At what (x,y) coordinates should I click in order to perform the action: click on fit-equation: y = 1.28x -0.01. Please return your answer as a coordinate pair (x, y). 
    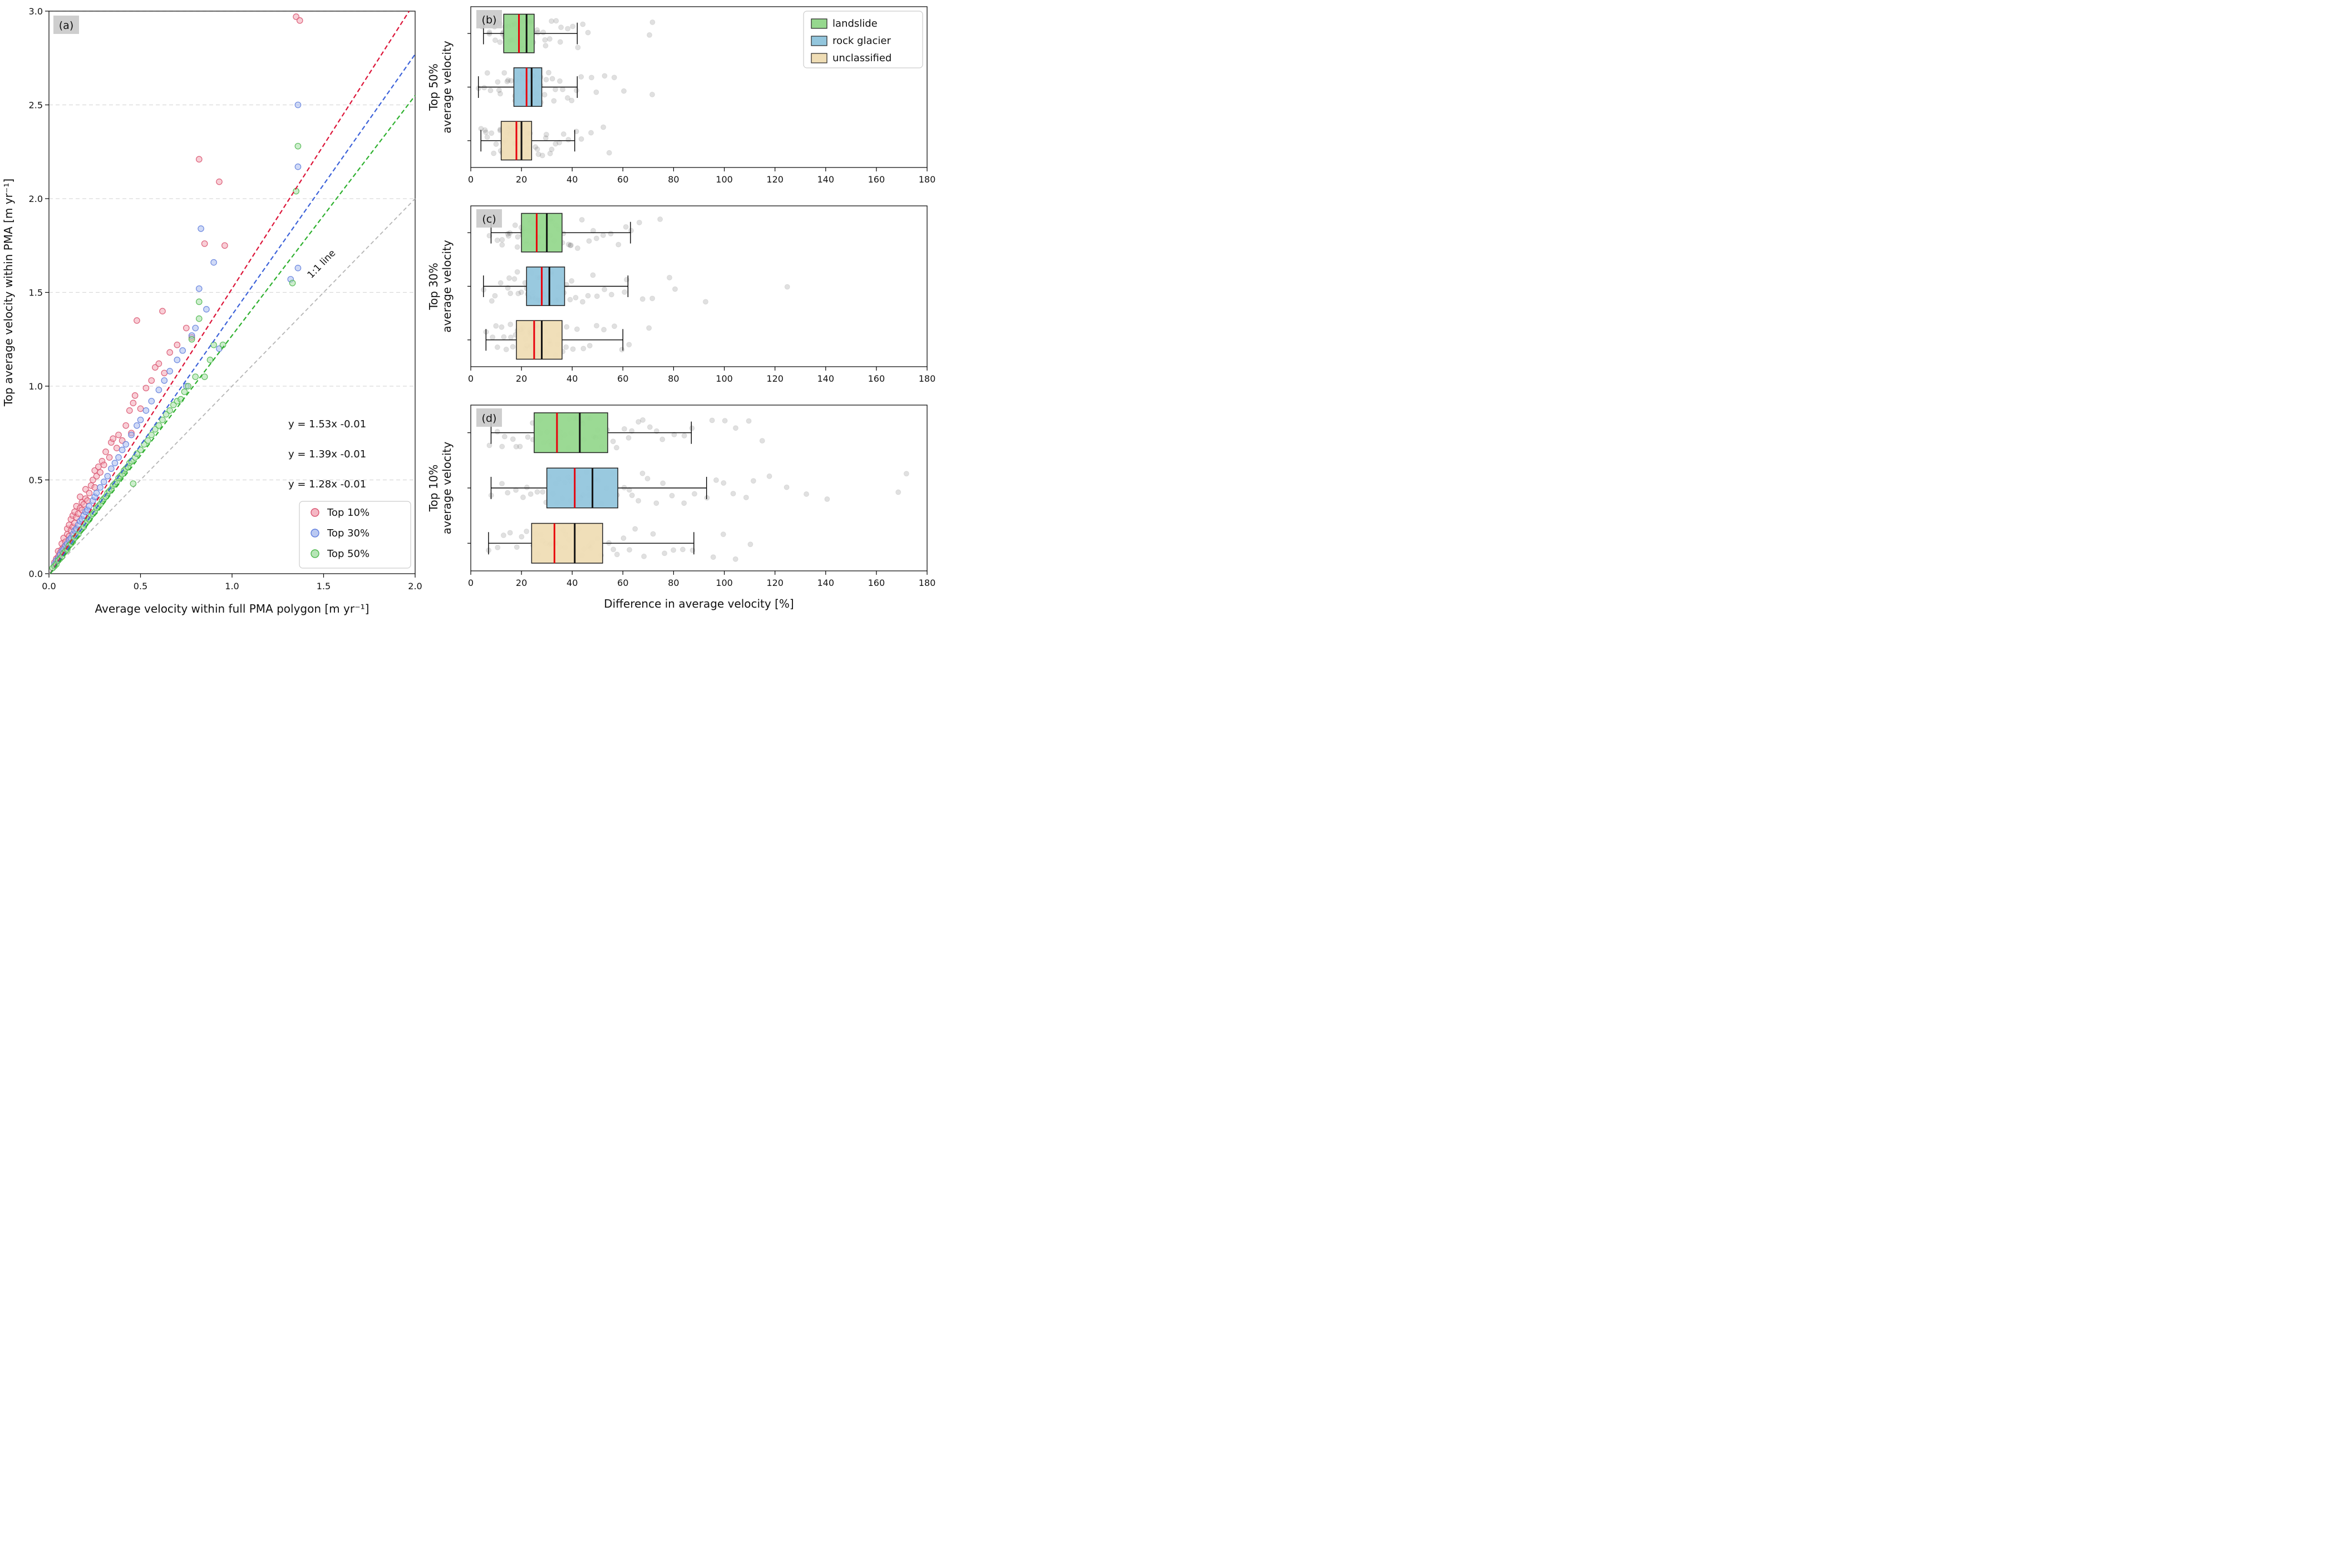
    Looking at the image, I should click on (327, 485).